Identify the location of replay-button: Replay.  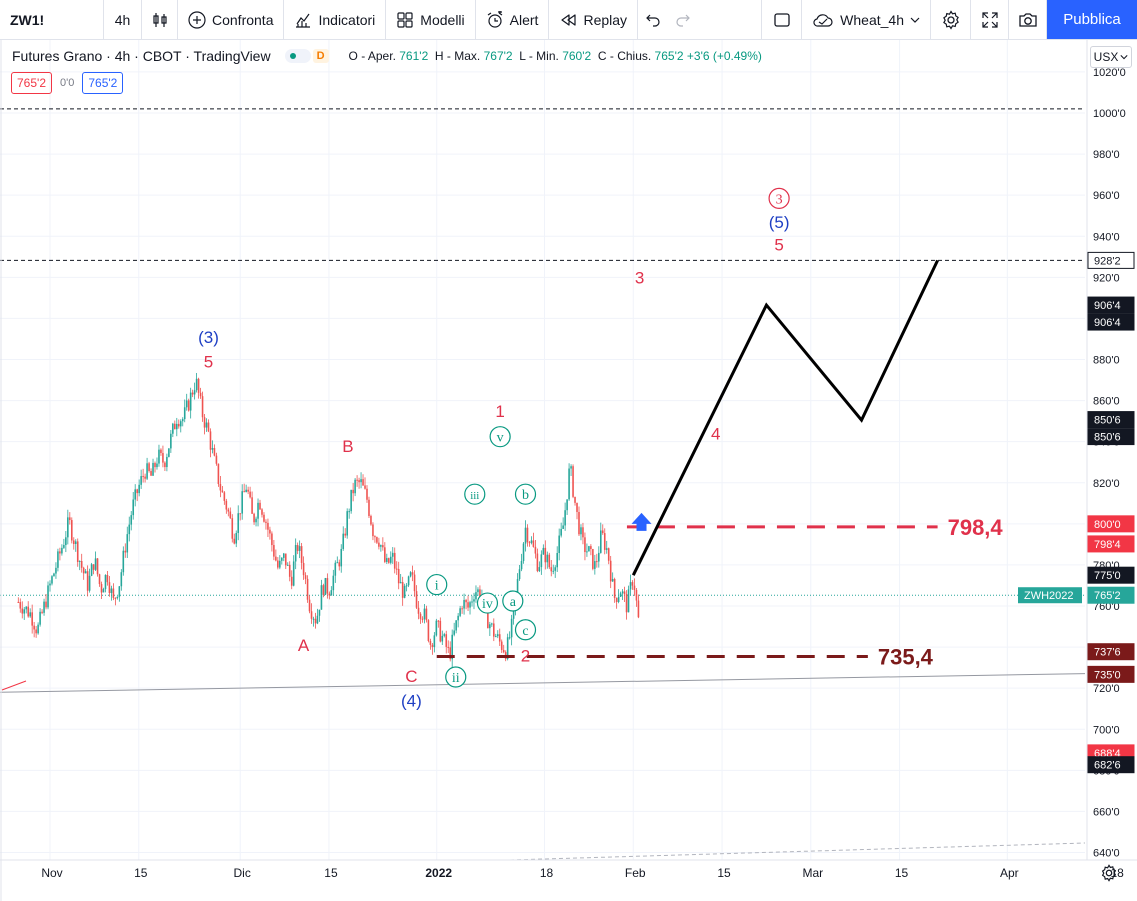
(594, 19).